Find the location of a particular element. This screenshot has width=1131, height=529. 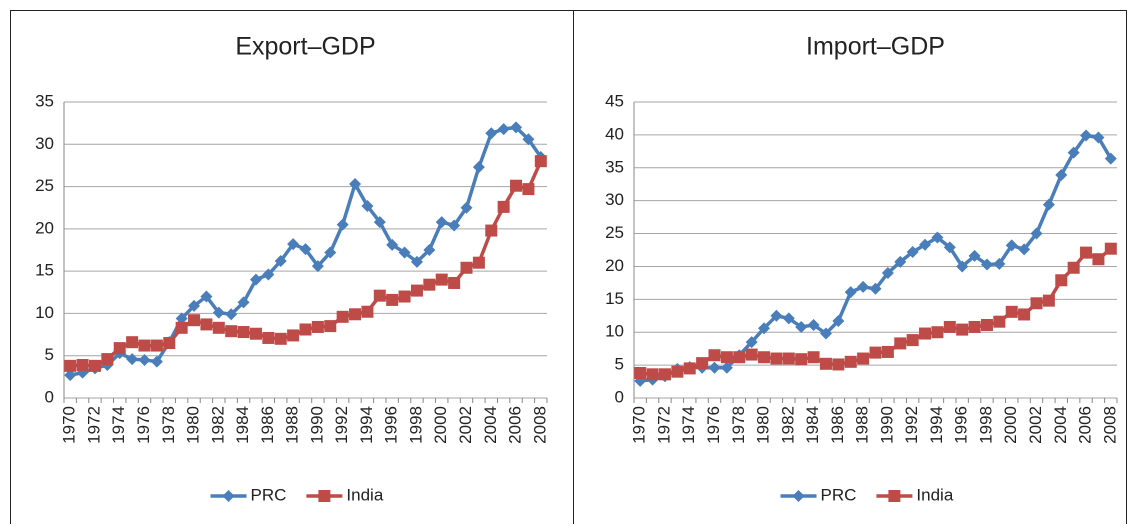

x-tick-label: 1976 is located at coordinates (143, 425).